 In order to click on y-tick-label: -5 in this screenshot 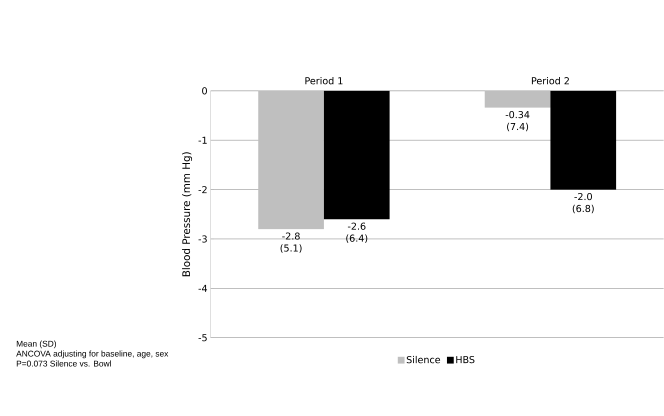, I will do `click(202, 338)`.